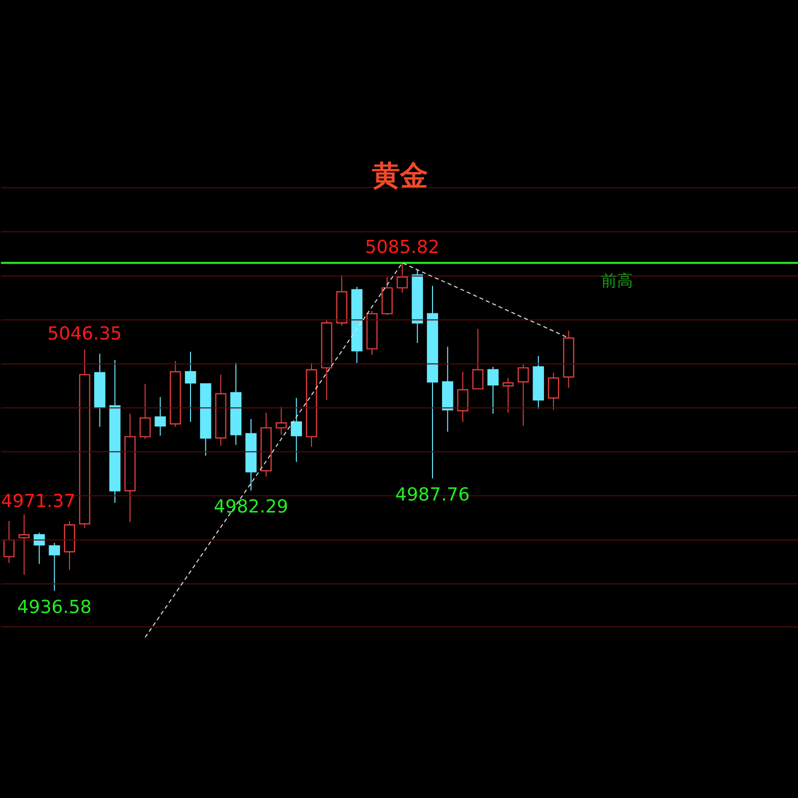 The height and width of the screenshot is (798, 798). I want to click on annotation: 4987.76, so click(432, 495).